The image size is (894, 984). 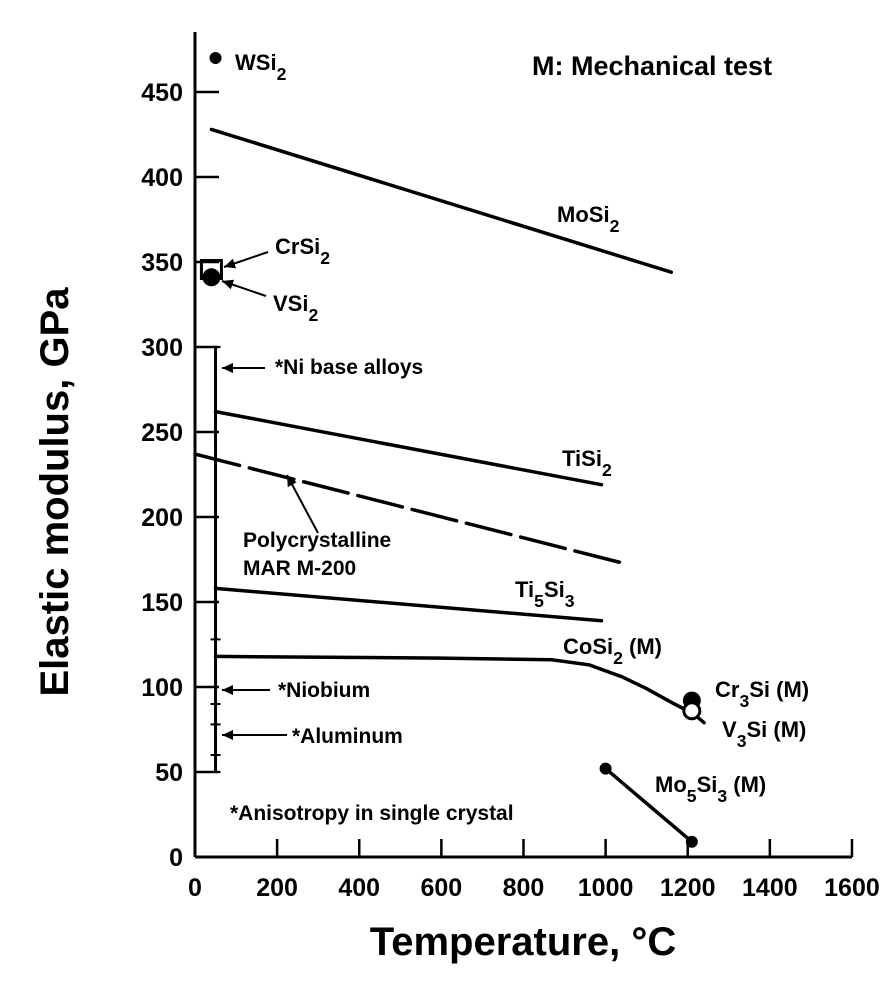 What do you see at coordinates (295, 308) in the screenshot?
I see `label-vsi2: VSi2` at bounding box center [295, 308].